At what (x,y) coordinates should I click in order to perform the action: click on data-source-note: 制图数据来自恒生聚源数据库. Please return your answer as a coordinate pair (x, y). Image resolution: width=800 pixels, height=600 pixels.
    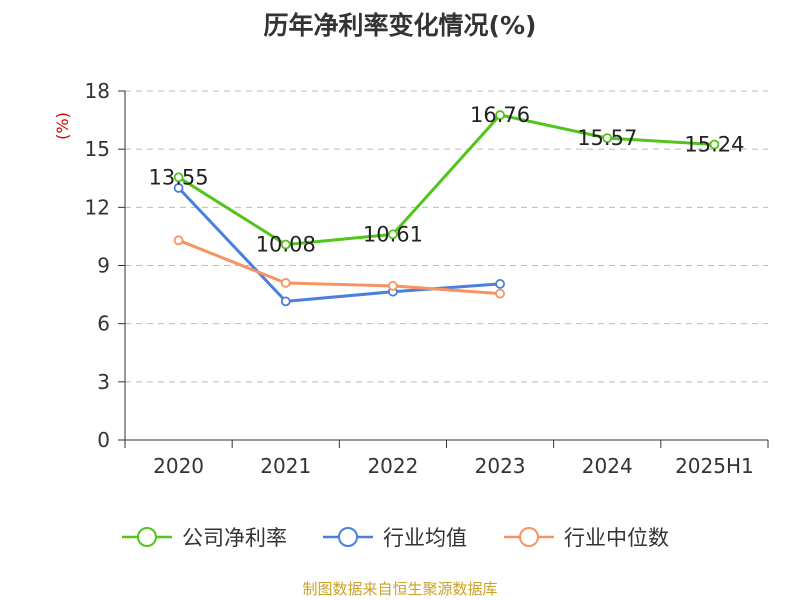
    Looking at the image, I should click on (400, 589).